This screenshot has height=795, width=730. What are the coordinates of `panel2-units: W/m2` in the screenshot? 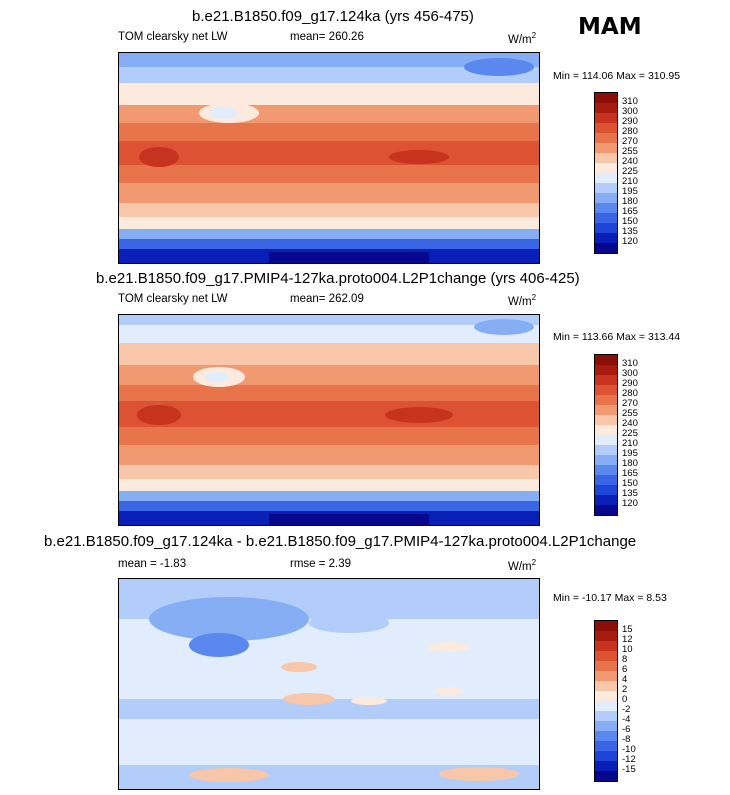 It's located at (522, 300).